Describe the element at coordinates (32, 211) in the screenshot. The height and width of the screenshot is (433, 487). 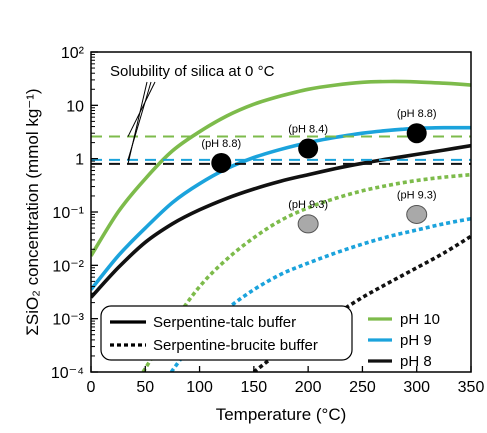
I see `y-axis-title: ΣSiO₂ concentration (mmol kg⁻¹)` at that location.